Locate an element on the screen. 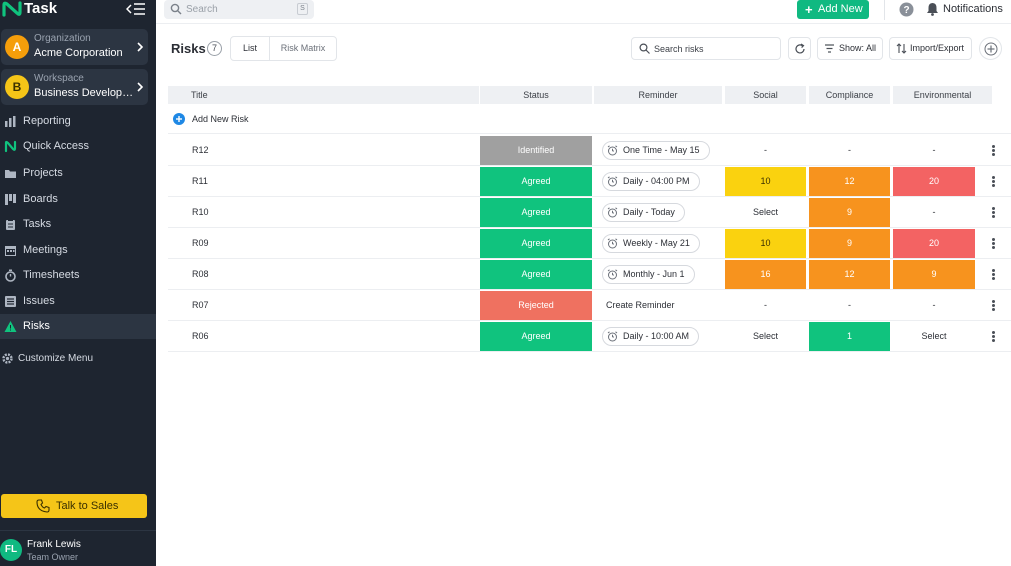 This screenshot has width=1011, height=566. social-score-cell: 16 is located at coordinates (765, 274).